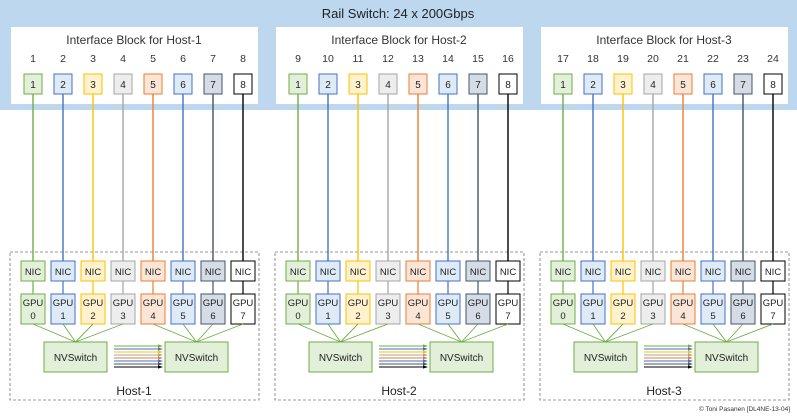 The image size is (797, 416). Describe the element at coordinates (340, 357) in the screenshot. I see `nvswitch-left` at that location.